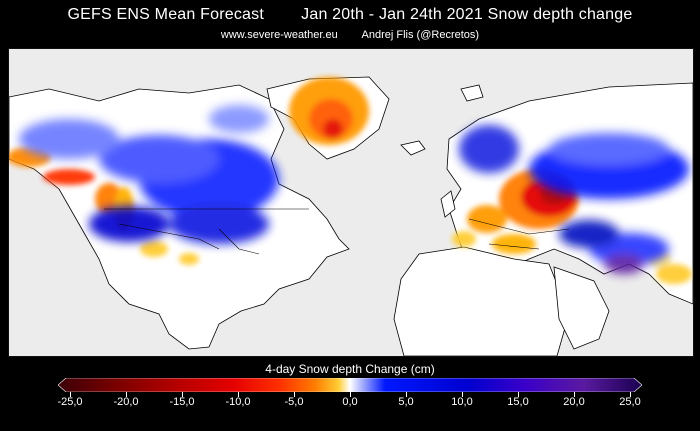  I want to click on tick-label: -15,0, so click(182, 402).